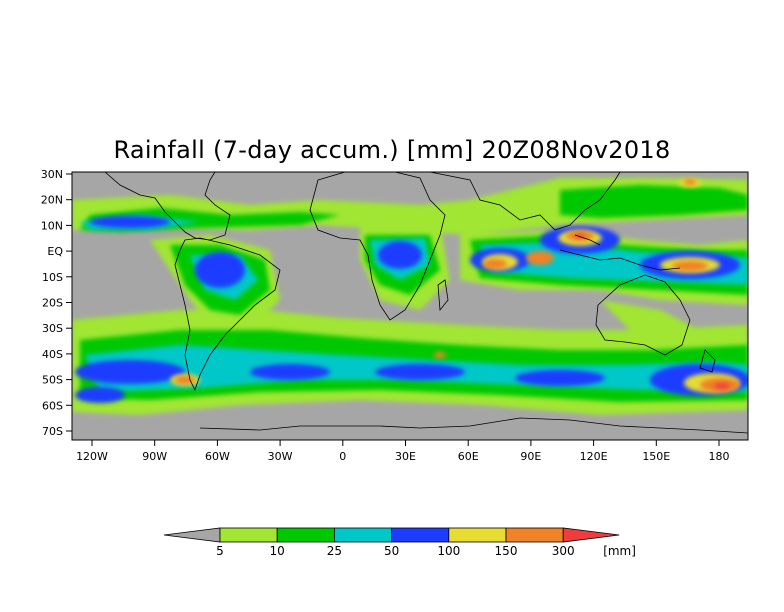 This screenshot has width=784, height=612. Describe the element at coordinates (217, 456) in the screenshot. I see `lon-tick-label: 60W` at that location.